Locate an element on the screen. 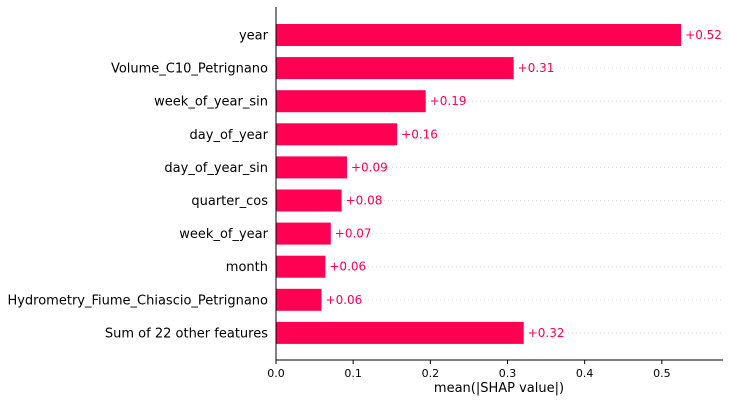 This screenshot has height=401, width=729. value-label: +0.31 is located at coordinates (536, 68).